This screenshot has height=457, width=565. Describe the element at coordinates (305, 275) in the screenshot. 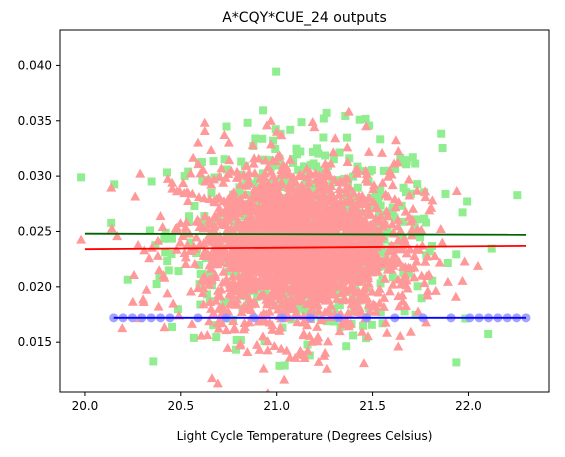

I see `fit-lines` at that location.